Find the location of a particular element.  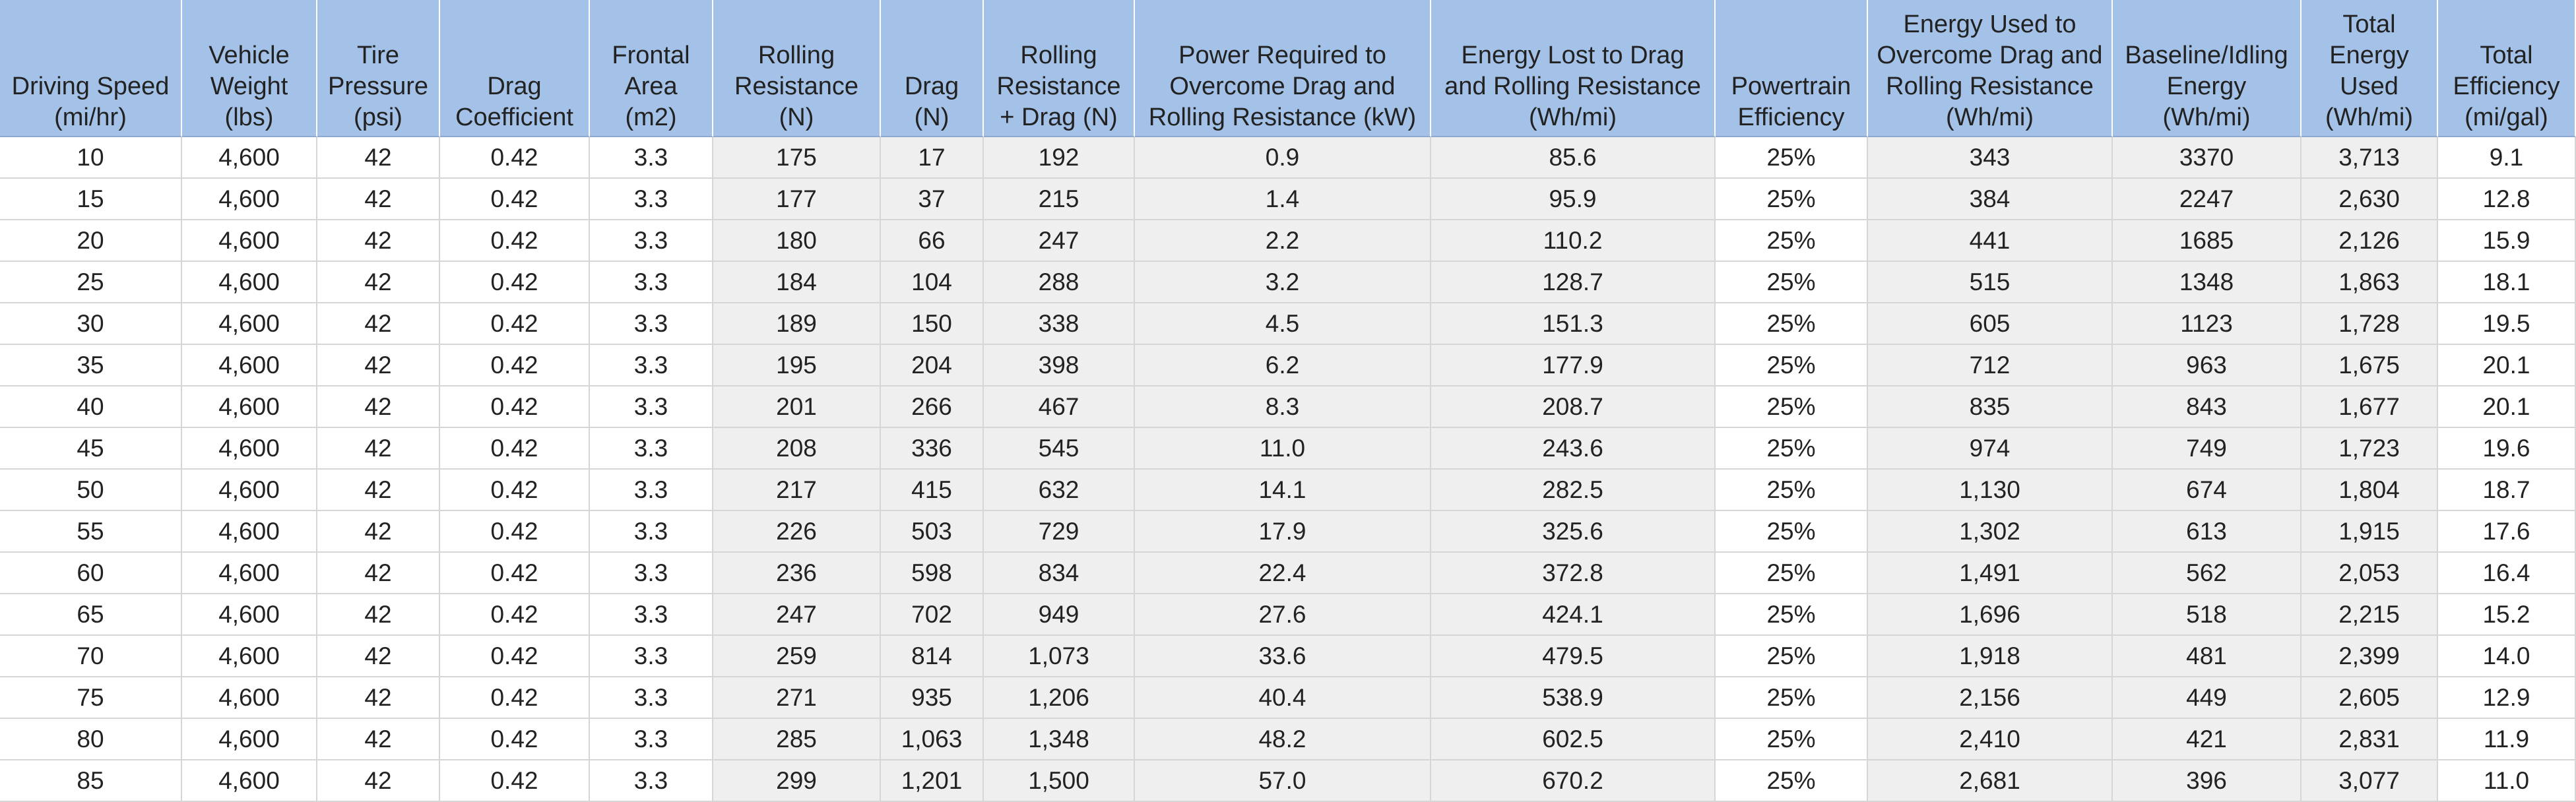

header-line: and Rolling Resistance is located at coordinates (1572, 86).